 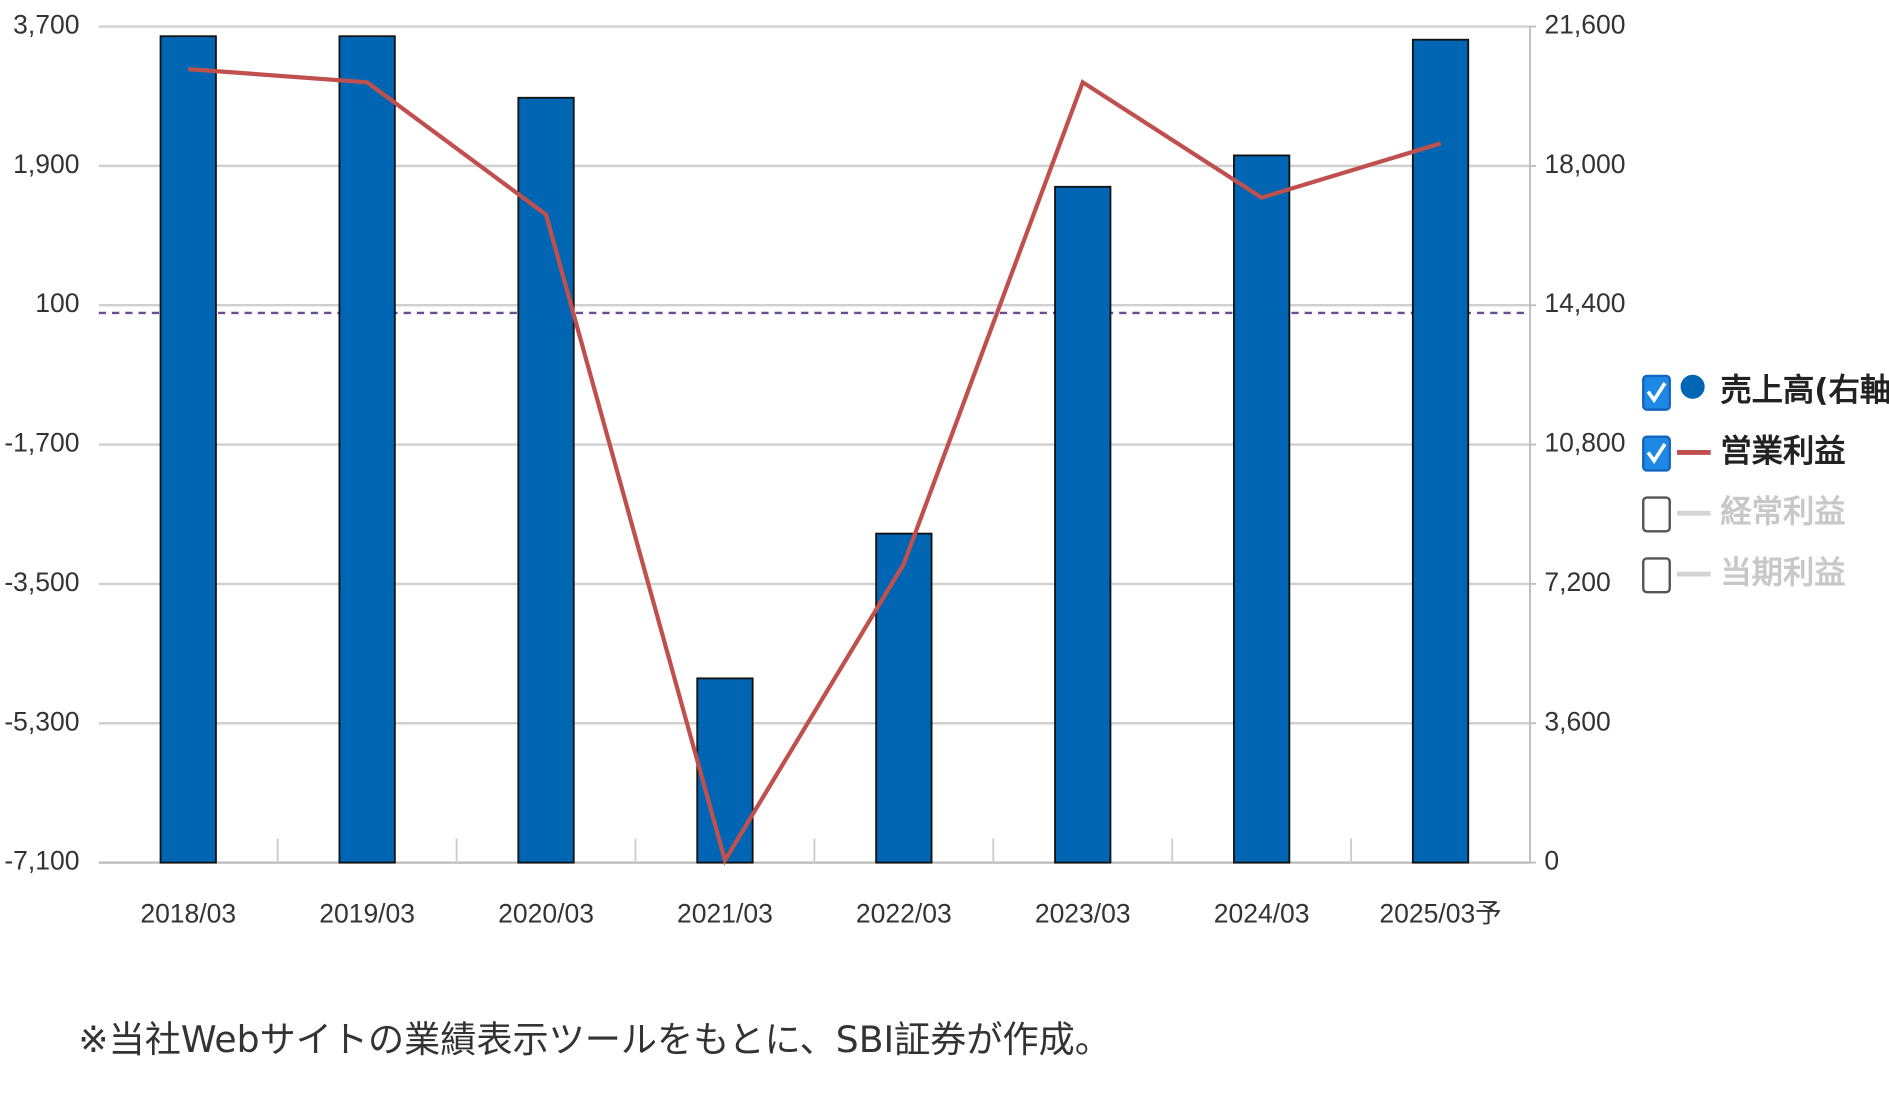 I want to click on y2-tick-label: 0, so click(x=1551, y=861).